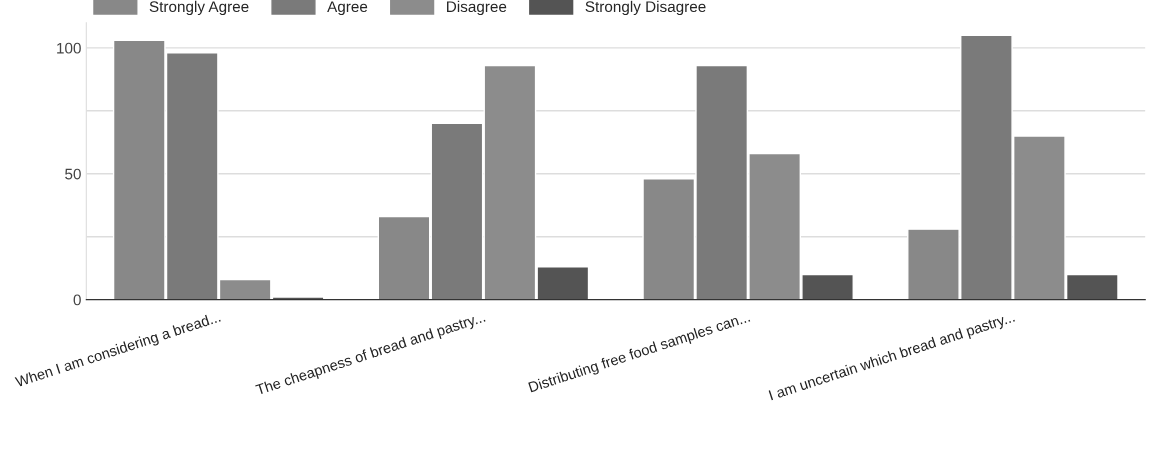 The height and width of the screenshot is (454, 1151). I want to click on y-tick-label: 100, so click(69, 48).